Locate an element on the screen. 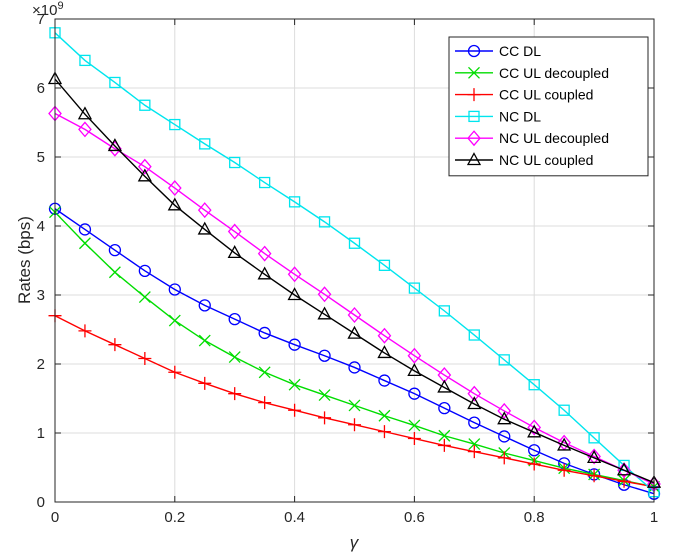 This screenshot has height=557, width=677. legend-item: NC UL coupled is located at coordinates (524, 160).